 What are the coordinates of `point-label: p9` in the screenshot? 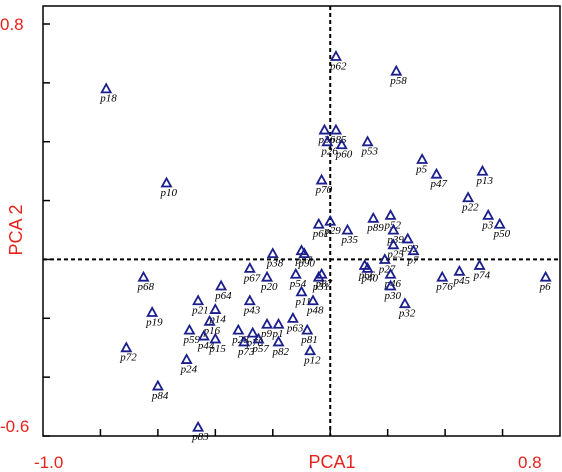 It's located at (266, 334).